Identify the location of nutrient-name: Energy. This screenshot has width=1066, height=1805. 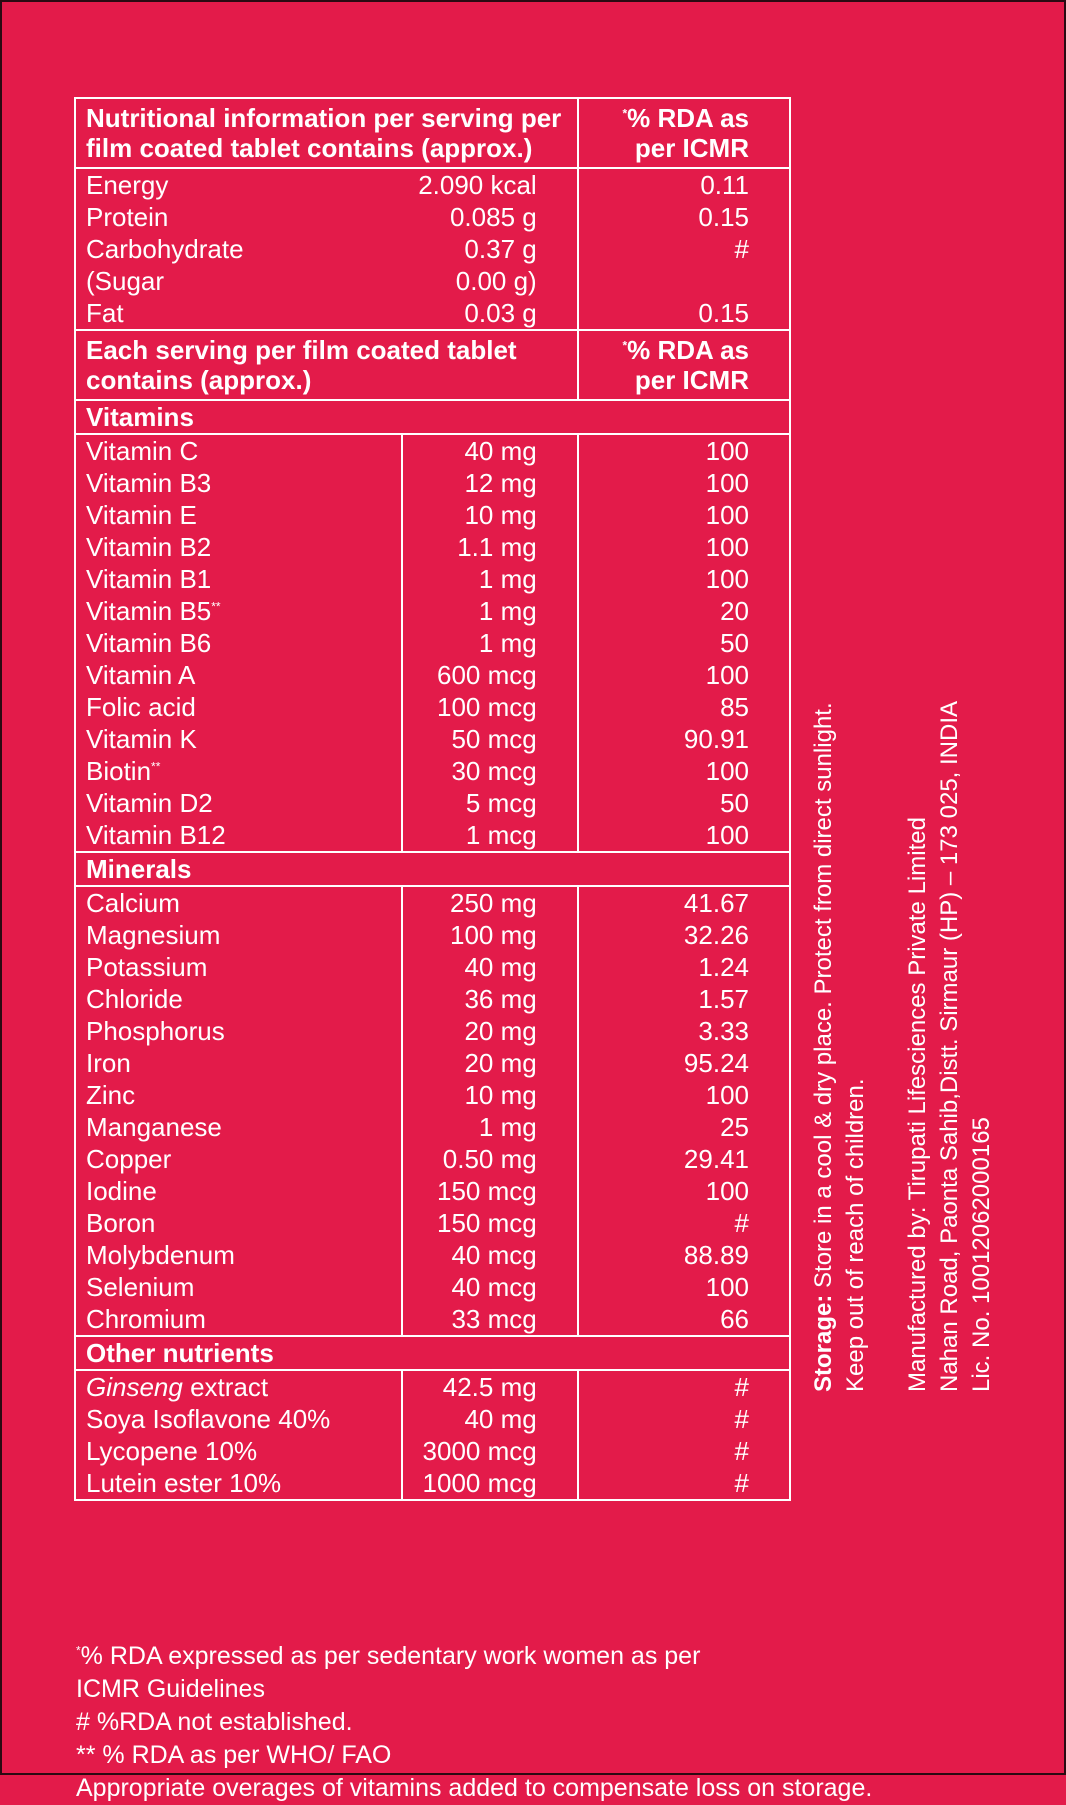
(238, 184).